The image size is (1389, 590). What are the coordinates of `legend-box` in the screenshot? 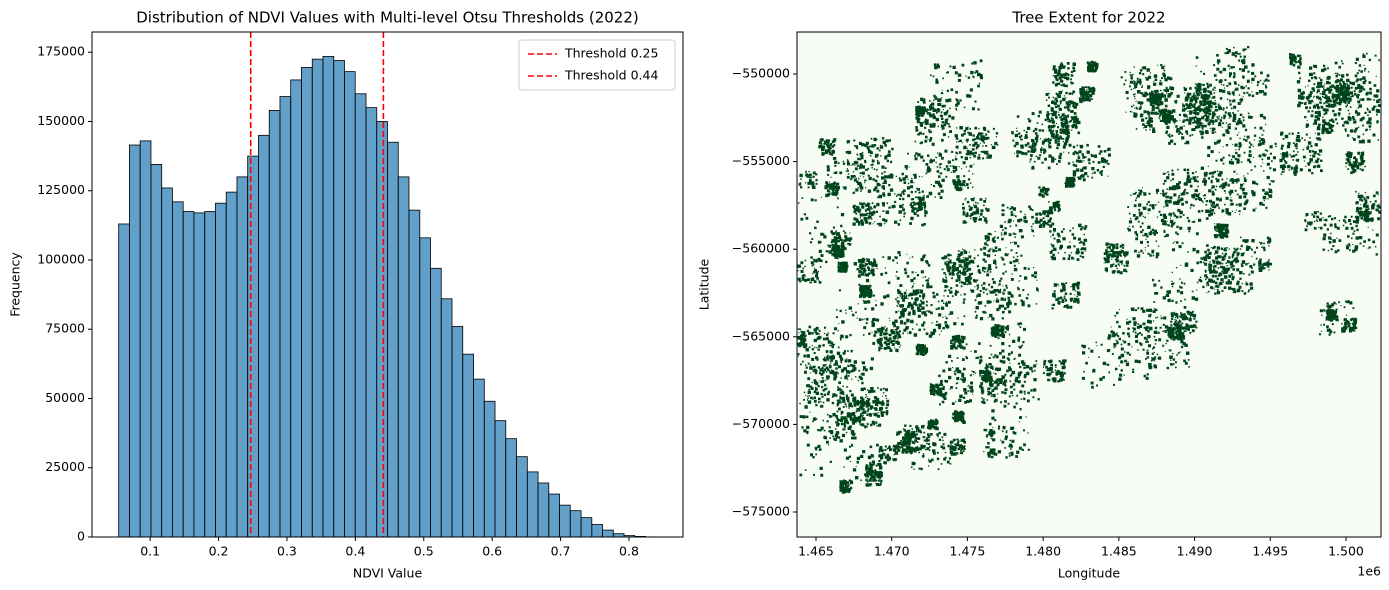 It's located at (597, 65).